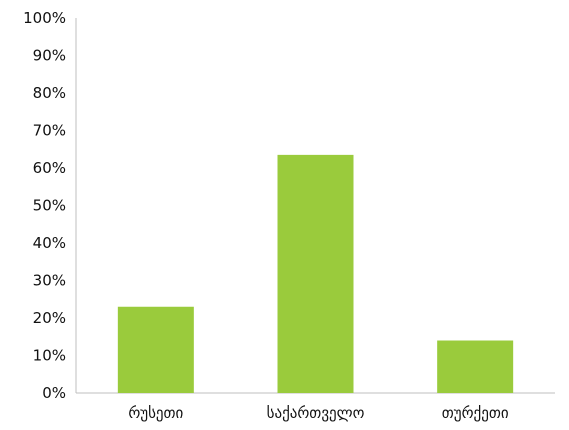  What do you see at coordinates (49, 356) in the screenshot?
I see `y-tick-label: 10%` at bounding box center [49, 356].